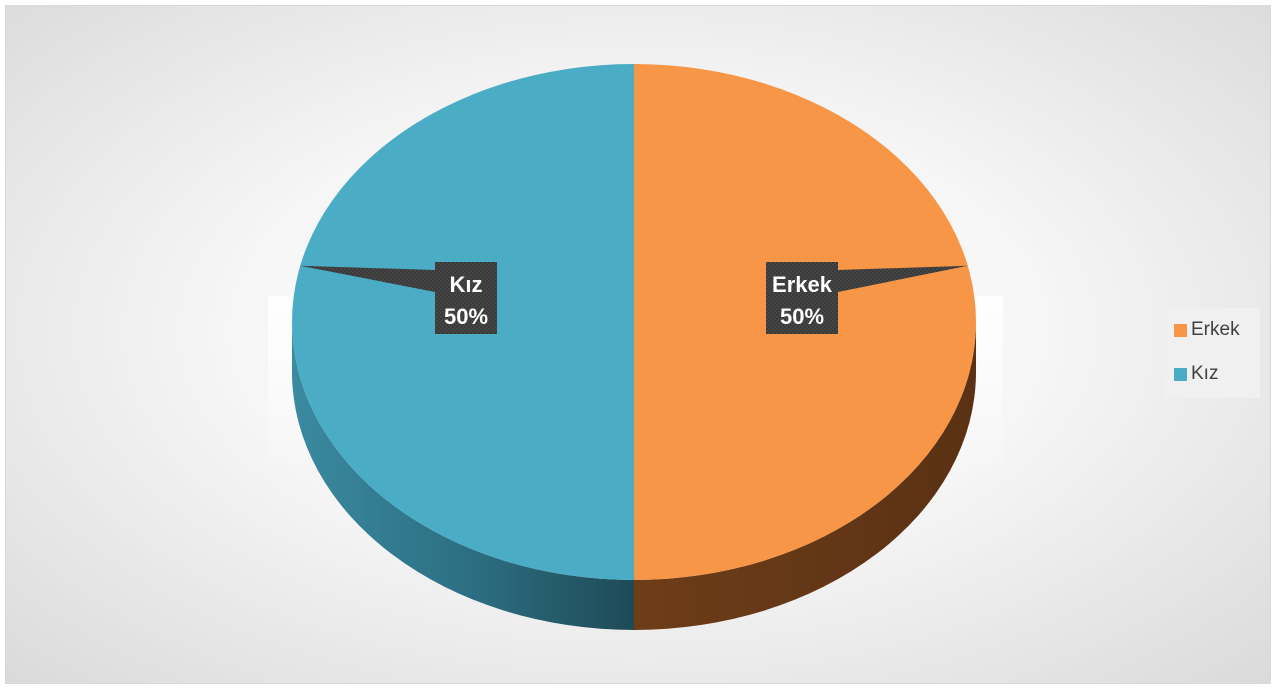 The height and width of the screenshot is (689, 1278). I want to click on data-label-erkek: Erkek 50%, so click(867, 298).